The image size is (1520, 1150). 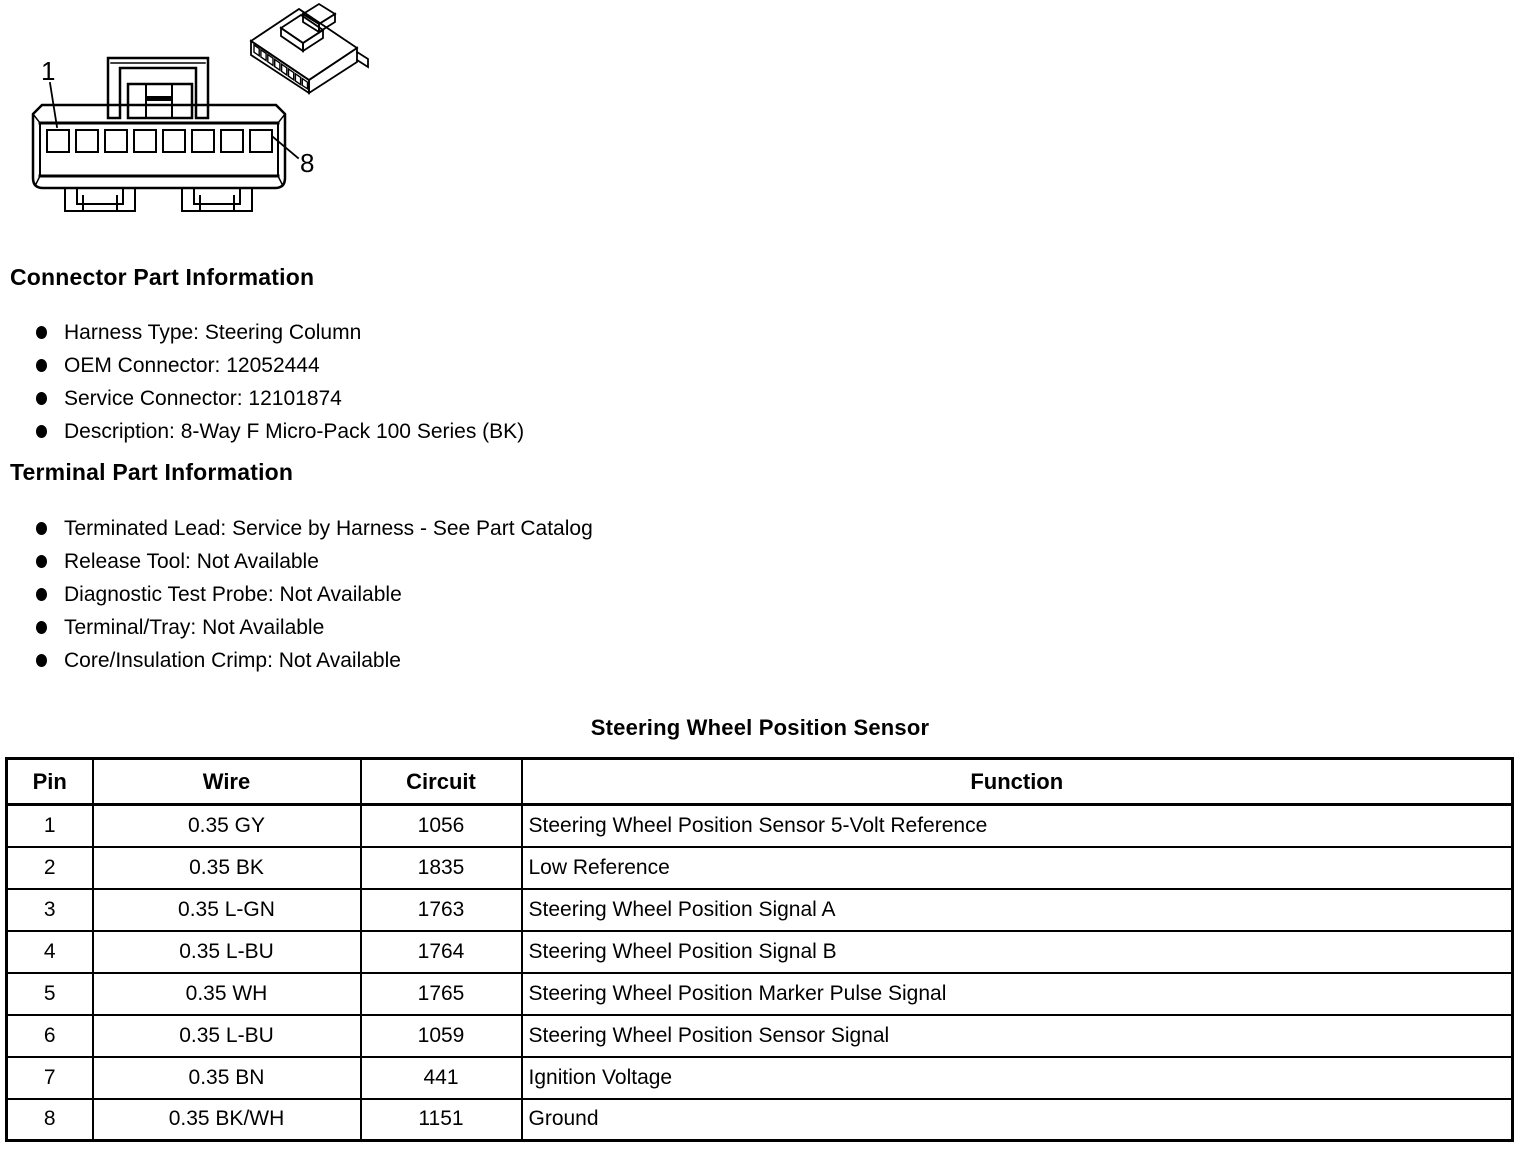 I want to click on table-row: 7 0.35 BN 441 Ignition Voltage, so click(x=759, y=1077).